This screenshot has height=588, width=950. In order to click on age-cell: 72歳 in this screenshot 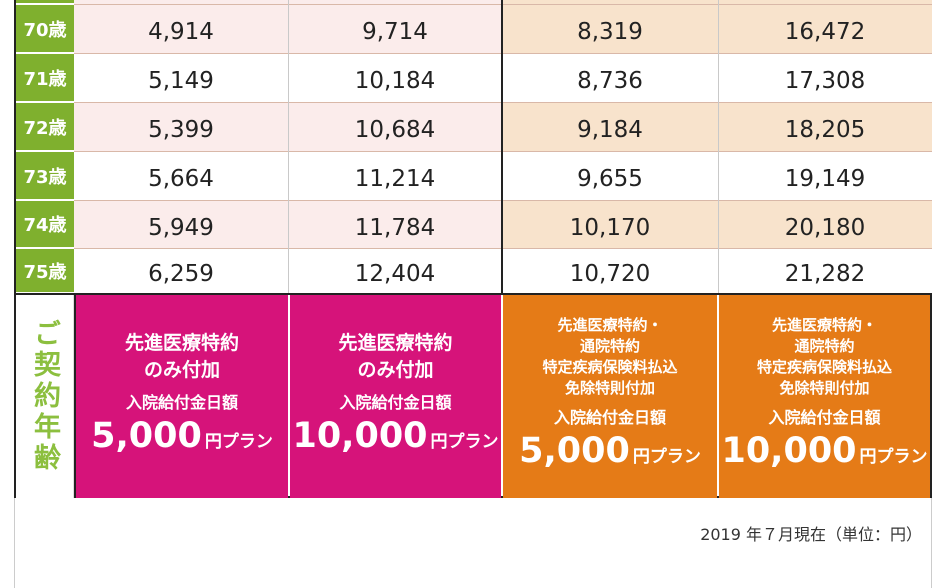, I will do `click(45, 127)`.